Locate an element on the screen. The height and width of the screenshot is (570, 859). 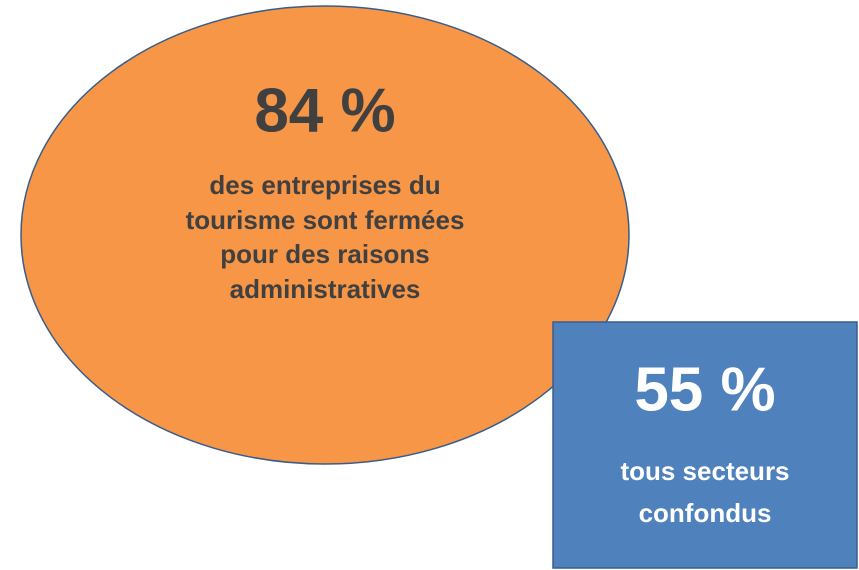
box-headline: 55 % is located at coordinates (704, 389).